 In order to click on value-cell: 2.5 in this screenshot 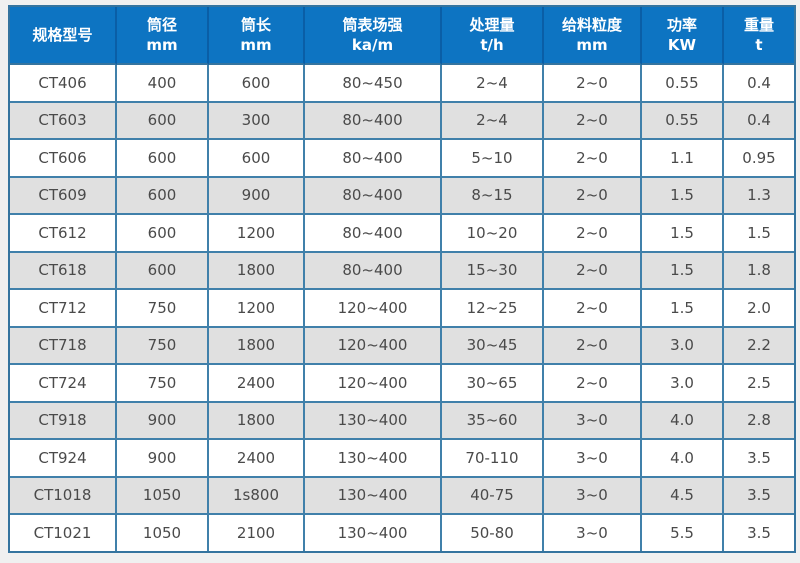, I will do `click(759, 384)`.